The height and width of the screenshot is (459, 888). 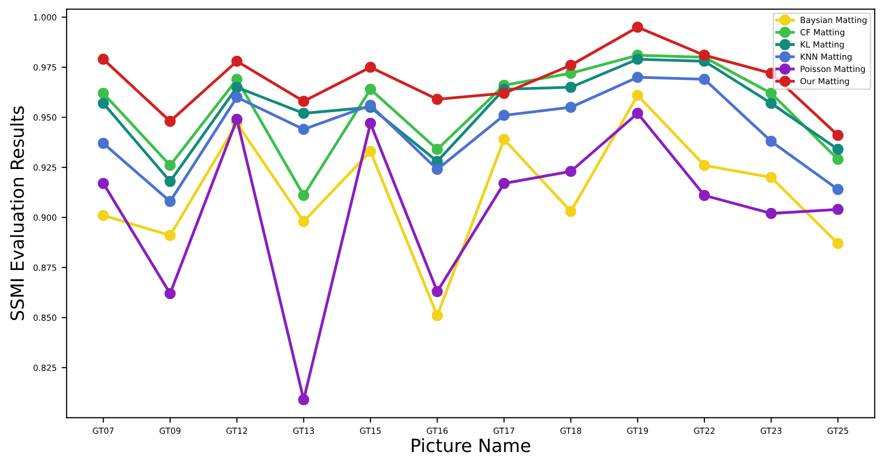 I want to click on x-tick-label: GT17, so click(x=504, y=431).